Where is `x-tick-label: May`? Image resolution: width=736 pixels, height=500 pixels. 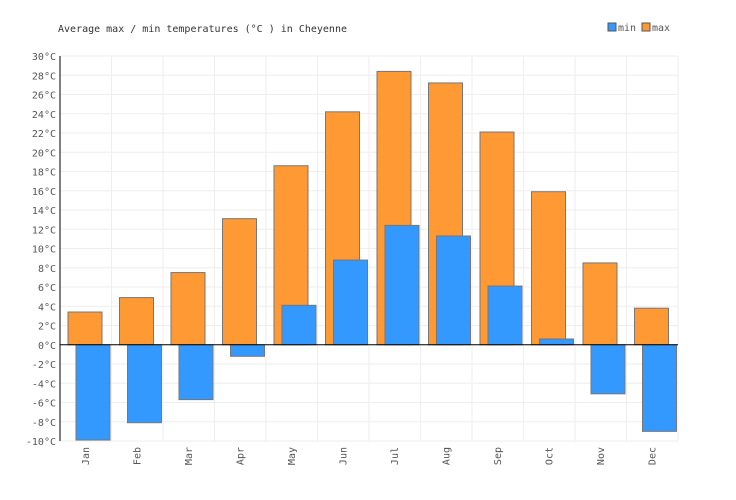 x-tick-label: May is located at coordinates (292, 456).